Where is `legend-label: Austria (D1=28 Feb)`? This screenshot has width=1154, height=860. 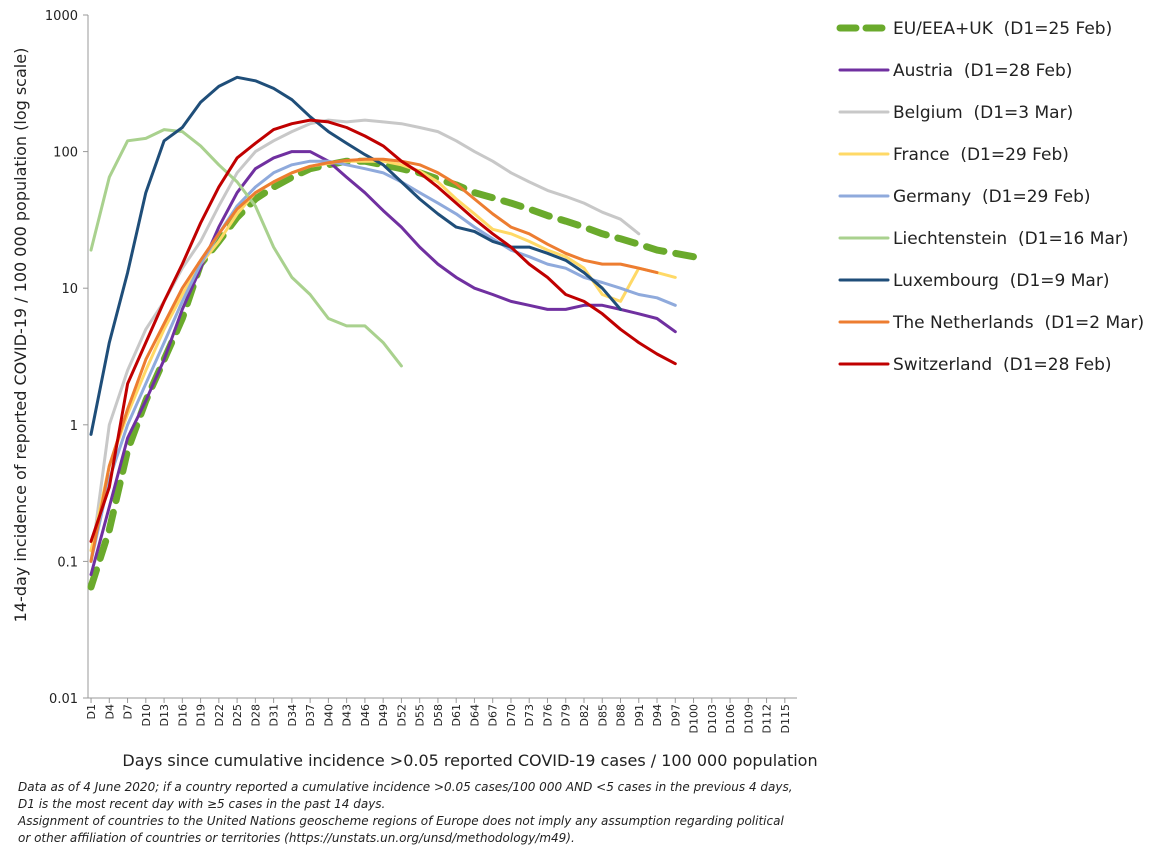
legend-label: Austria (D1=28 Feb) is located at coordinates (982, 71).